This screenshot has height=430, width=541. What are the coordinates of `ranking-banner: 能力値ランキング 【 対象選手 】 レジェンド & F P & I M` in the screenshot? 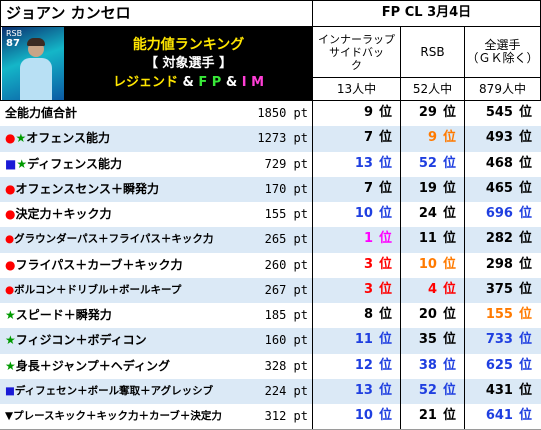 It's located at (188, 63).